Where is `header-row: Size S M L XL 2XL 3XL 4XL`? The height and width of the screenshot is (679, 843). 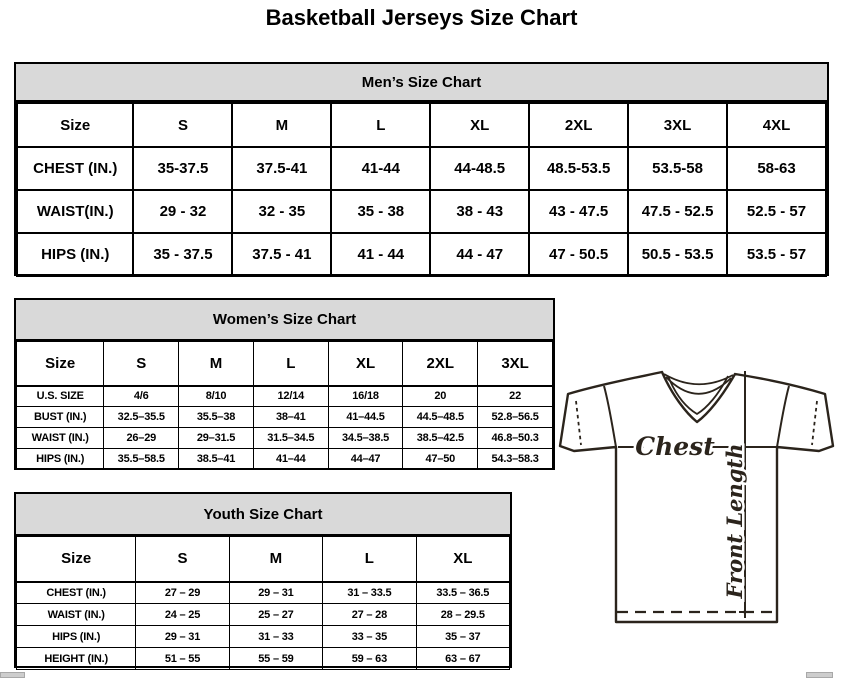 header-row: Size S M L XL 2XL 3XL 4XL is located at coordinates (421, 125).